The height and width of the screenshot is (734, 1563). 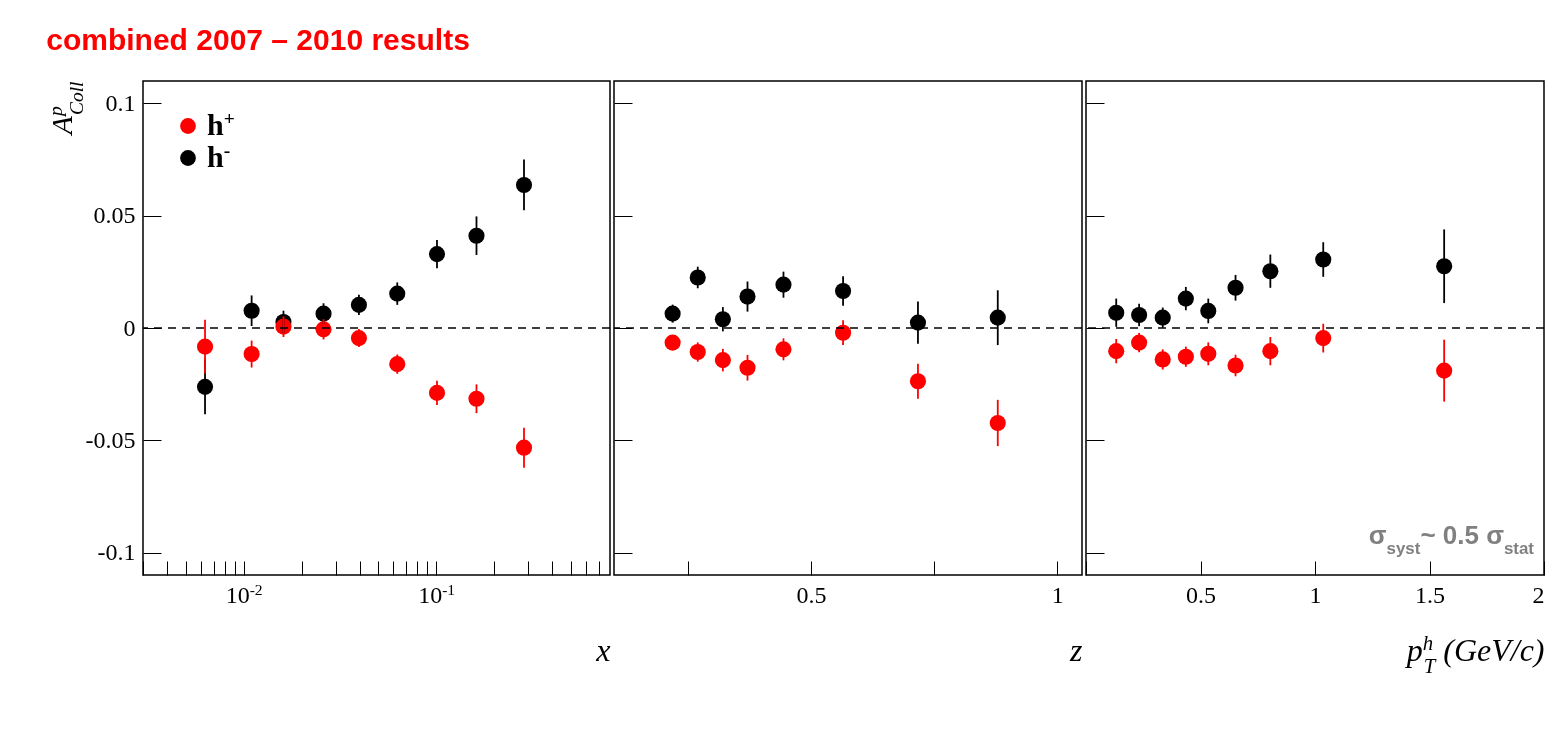 I want to click on x-axis-title: p$^{h}$$_{T}$ (GeV/c), so click(x=1474, y=653).